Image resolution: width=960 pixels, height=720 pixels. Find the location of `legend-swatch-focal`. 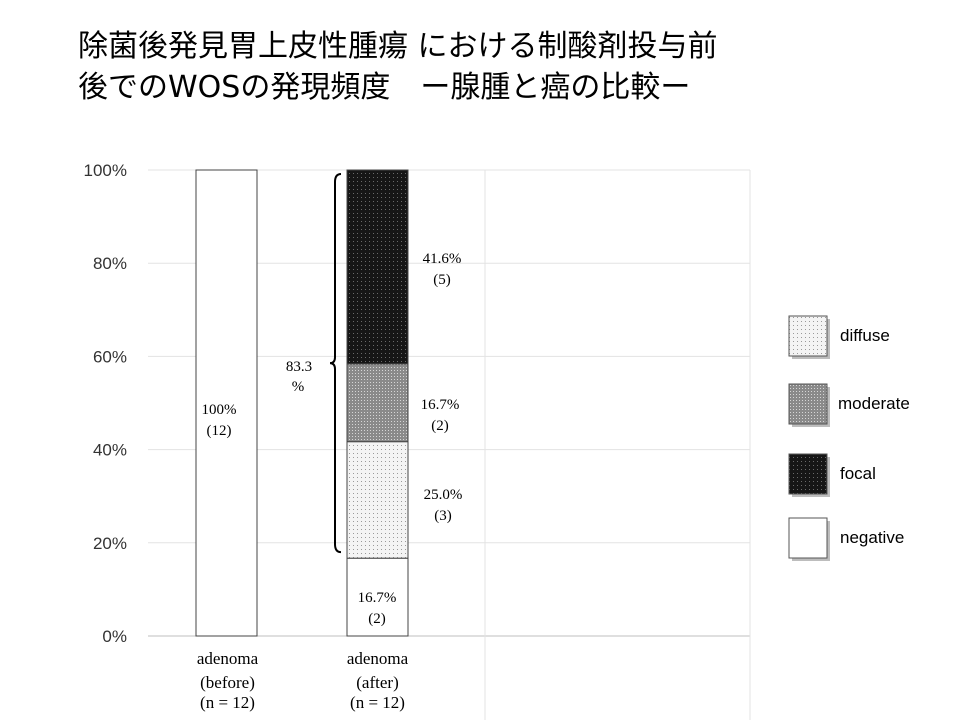

legend-swatch-focal is located at coordinates (808, 474).